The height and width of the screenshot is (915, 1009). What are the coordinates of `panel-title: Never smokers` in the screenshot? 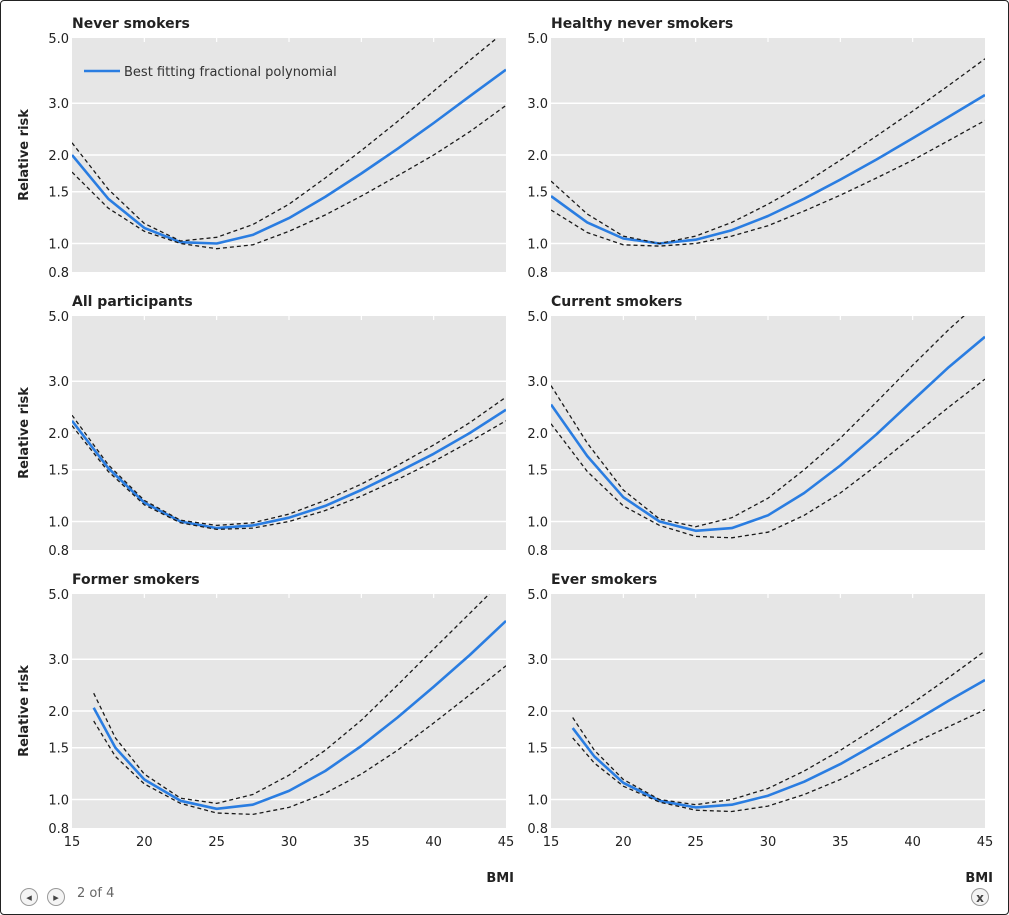 It's located at (131, 24).